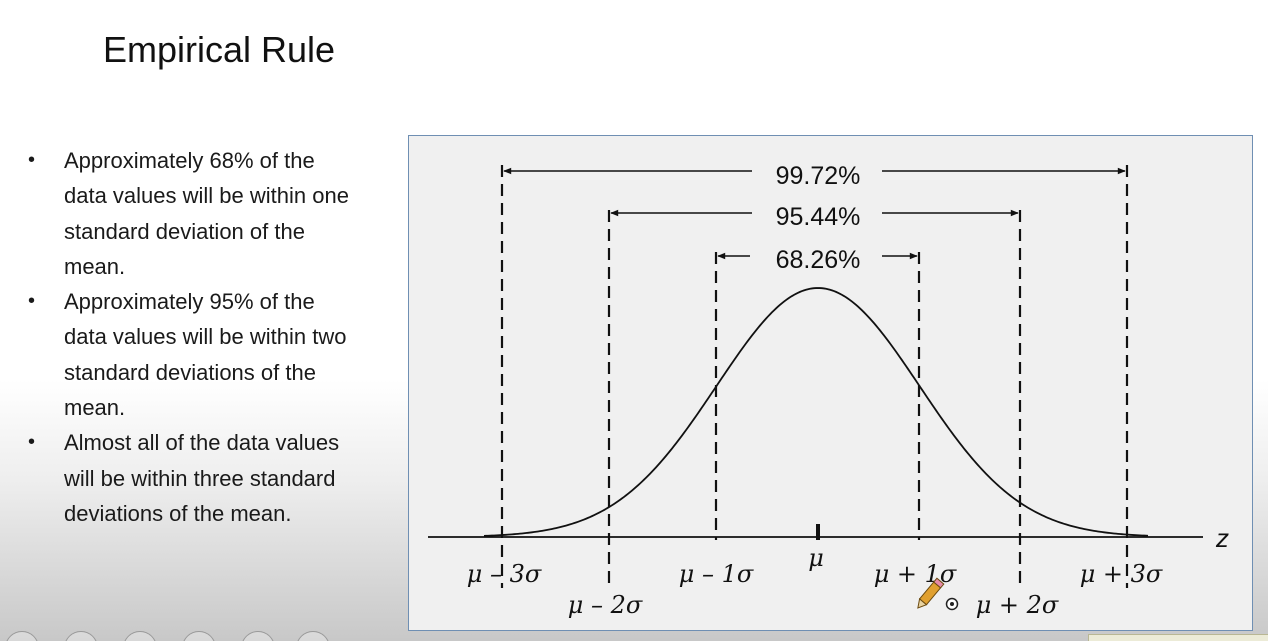 This screenshot has width=1268, height=641. Describe the element at coordinates (1017, 605) in the screenshot. I see `label-mu-plus-2-sigma: μ + 2σ` at that location.